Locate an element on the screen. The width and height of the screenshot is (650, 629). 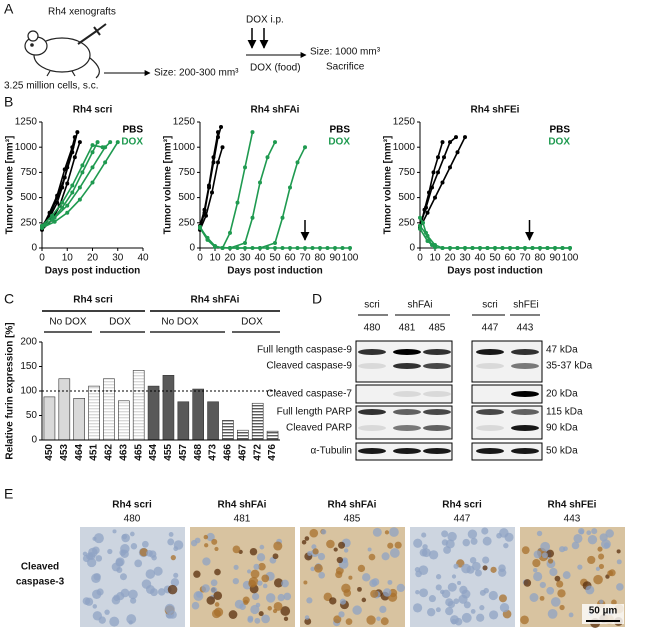
treatment-label: No DOX is located at coordinates (68, 322).